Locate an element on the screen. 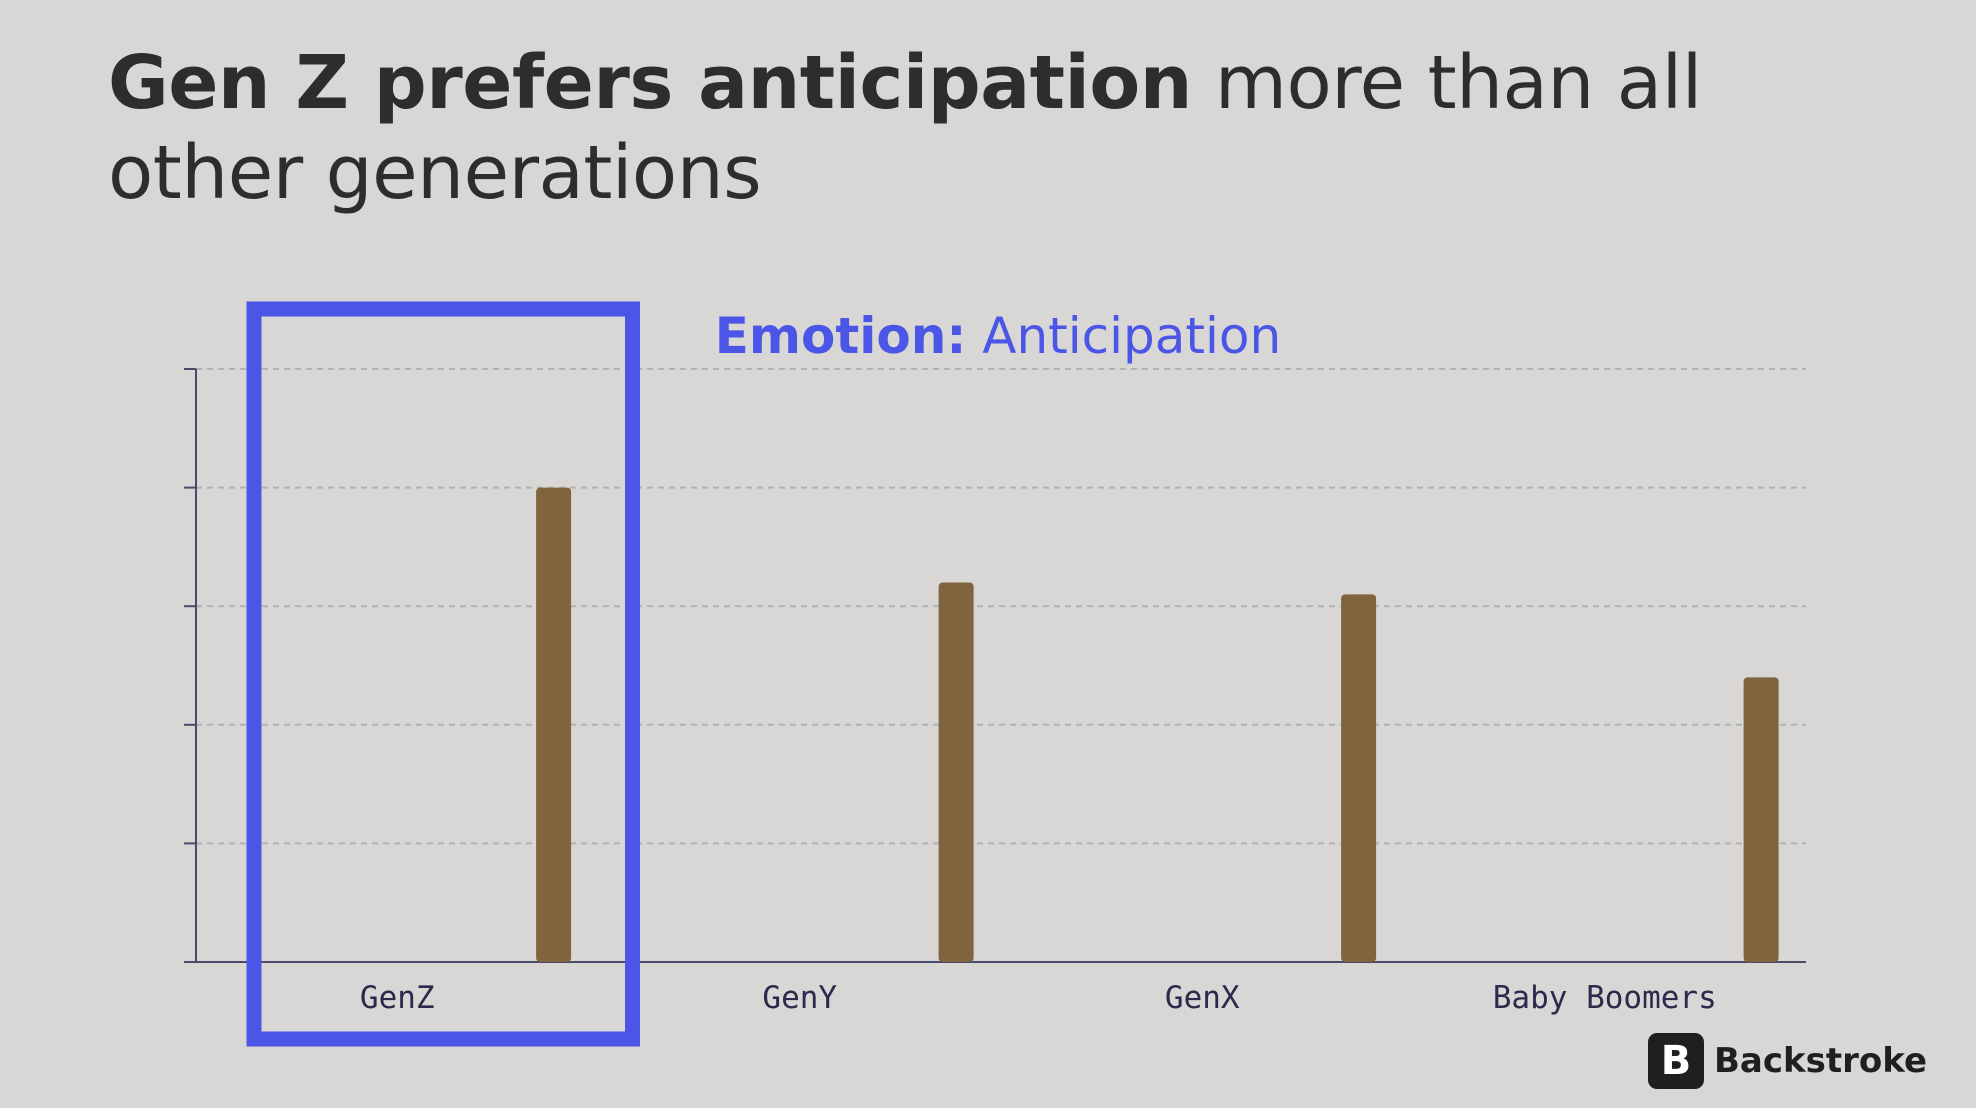  chart-title-rest: Anticipation is located at coordinates (1123, 336).